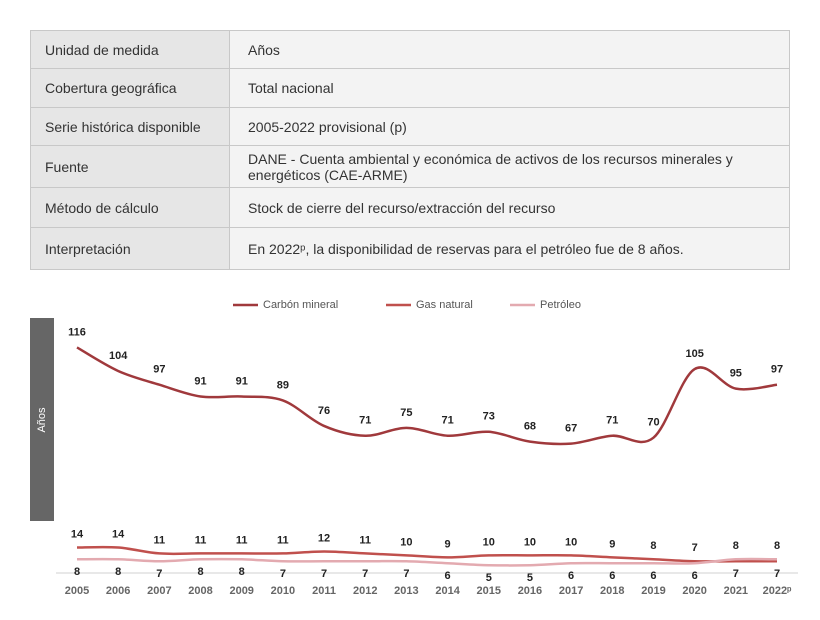  What do you see at coordinates (300, 305) in the screenshot?
I see `legend-label: Carbón mineral` at bounding box center [300, 305].